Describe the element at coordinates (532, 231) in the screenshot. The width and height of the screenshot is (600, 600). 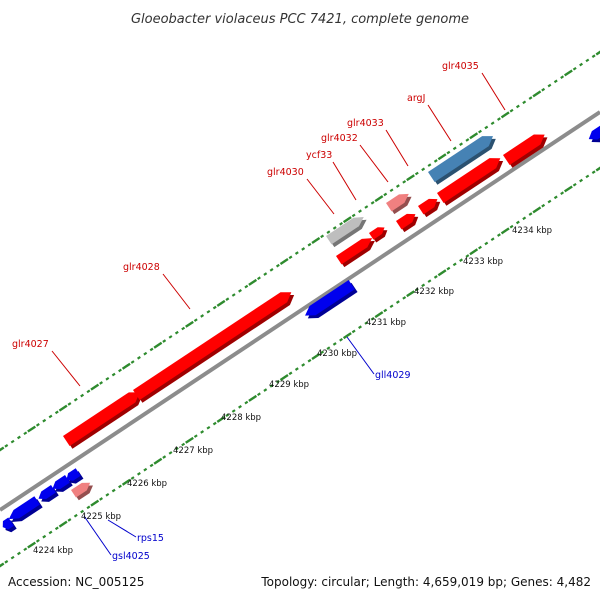
I see `scale-label: 4234 kbp` at that location.